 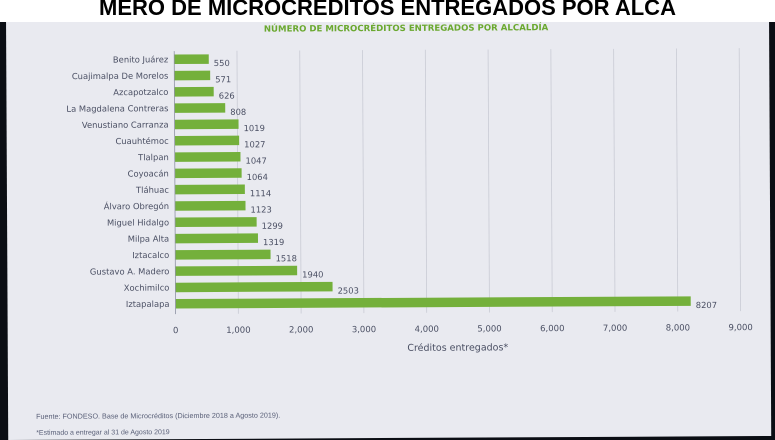 What do you see at coordinates (257, 177) in the screenshot?
I see `data-label: 1064` at bounding box center [257, 177].